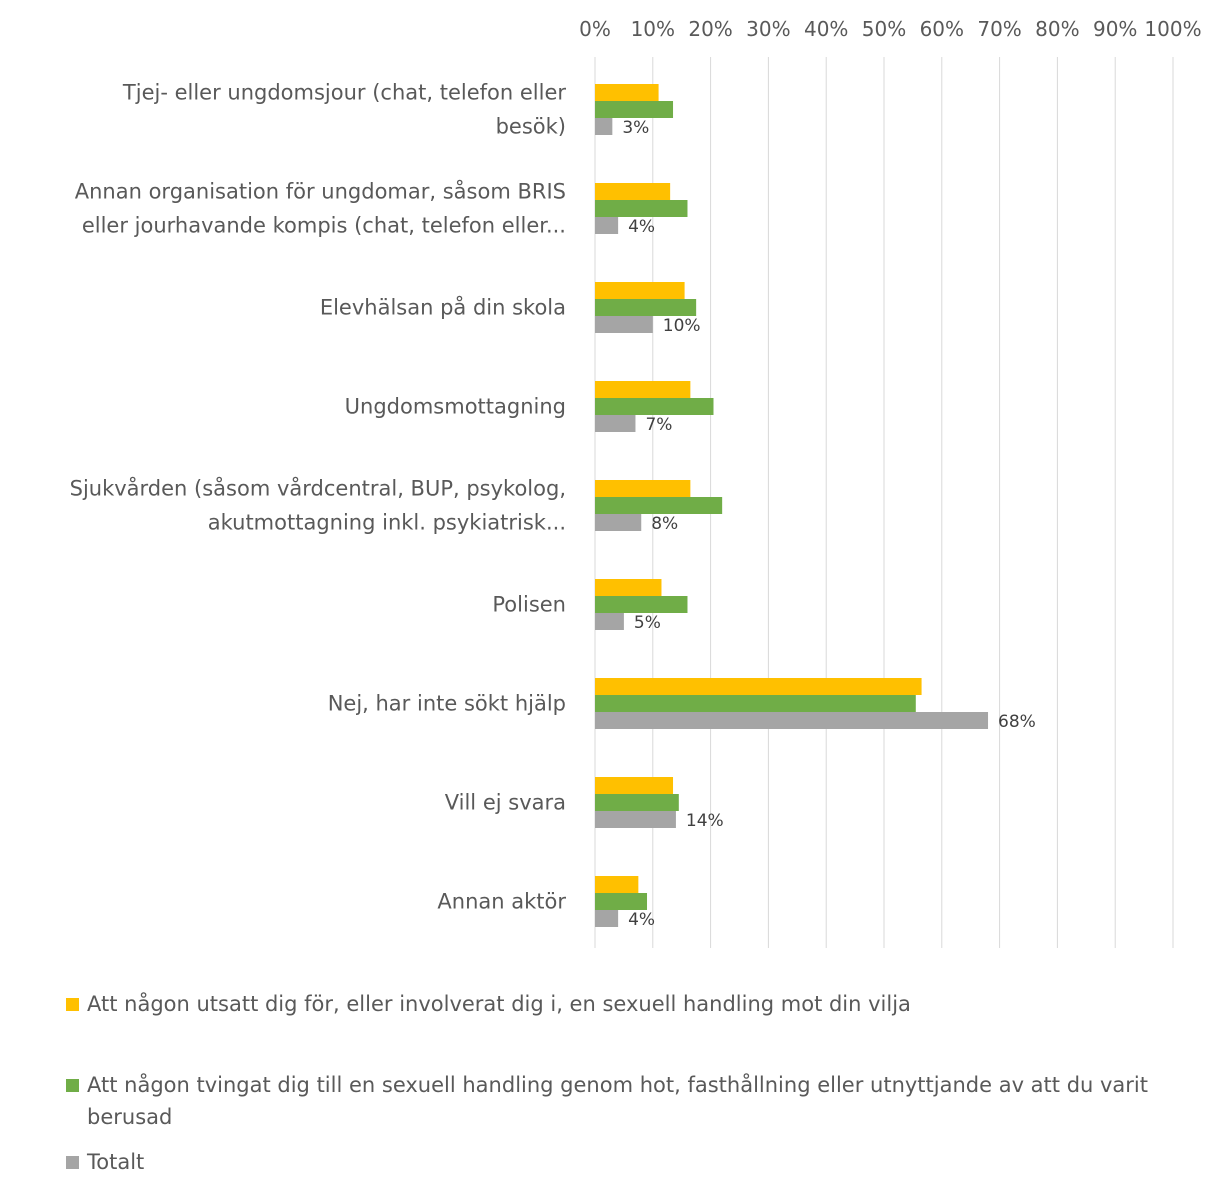  Describe the element at coordinates (710, 29) in the screenshot. I see `x-tick-label: 20%` at that location.